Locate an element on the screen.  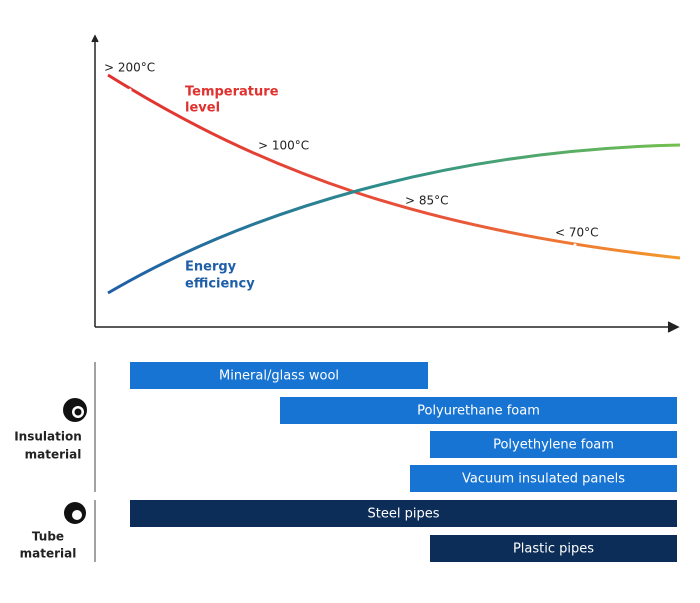
bar-label: Polyethylene foam is located at coordinates (553, 445).